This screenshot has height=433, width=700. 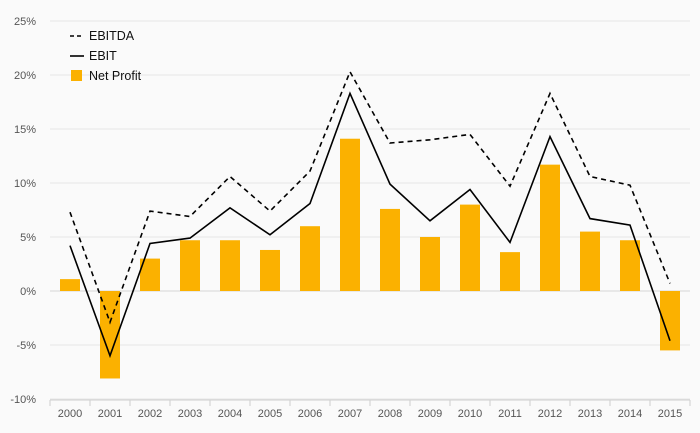 I want to click on legend-item: EBIT, so click(x=93, y=56).